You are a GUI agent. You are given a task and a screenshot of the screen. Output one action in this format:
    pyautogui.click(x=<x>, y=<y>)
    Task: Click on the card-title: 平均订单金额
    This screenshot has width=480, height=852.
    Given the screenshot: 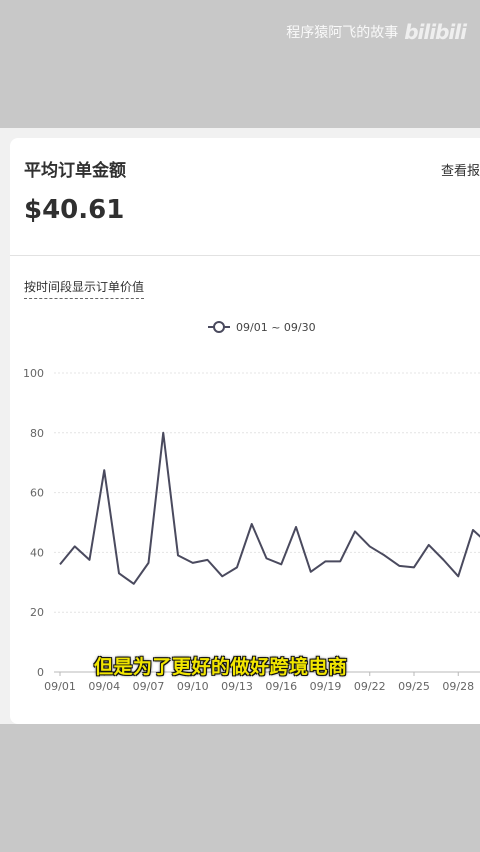 What is the action you would take?
    pyautogui.click(x=75, y=171)
    